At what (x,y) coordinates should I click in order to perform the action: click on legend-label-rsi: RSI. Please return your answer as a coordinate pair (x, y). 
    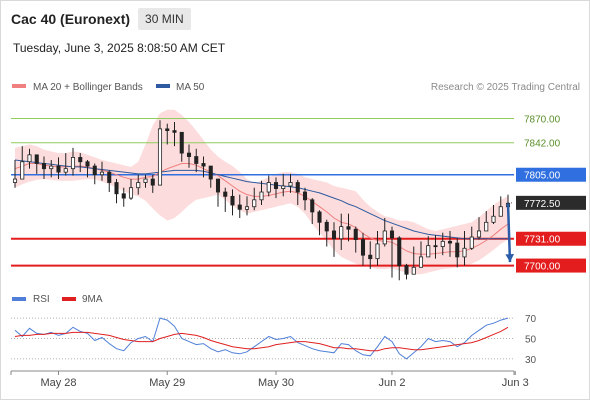
    Looking at the image, I should click on (41, 299).